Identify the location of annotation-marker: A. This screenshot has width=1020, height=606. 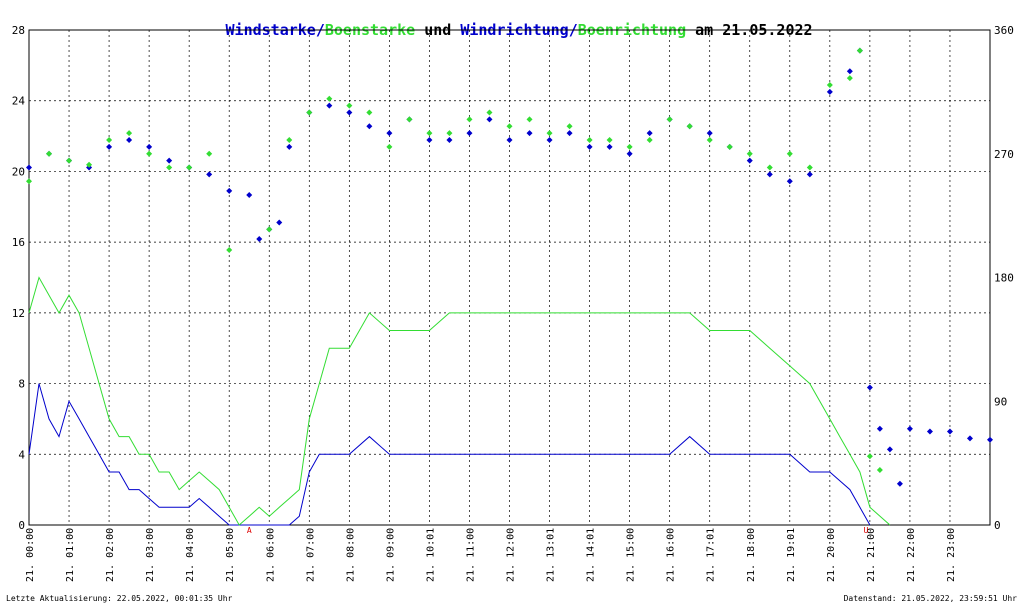
(249, 530).